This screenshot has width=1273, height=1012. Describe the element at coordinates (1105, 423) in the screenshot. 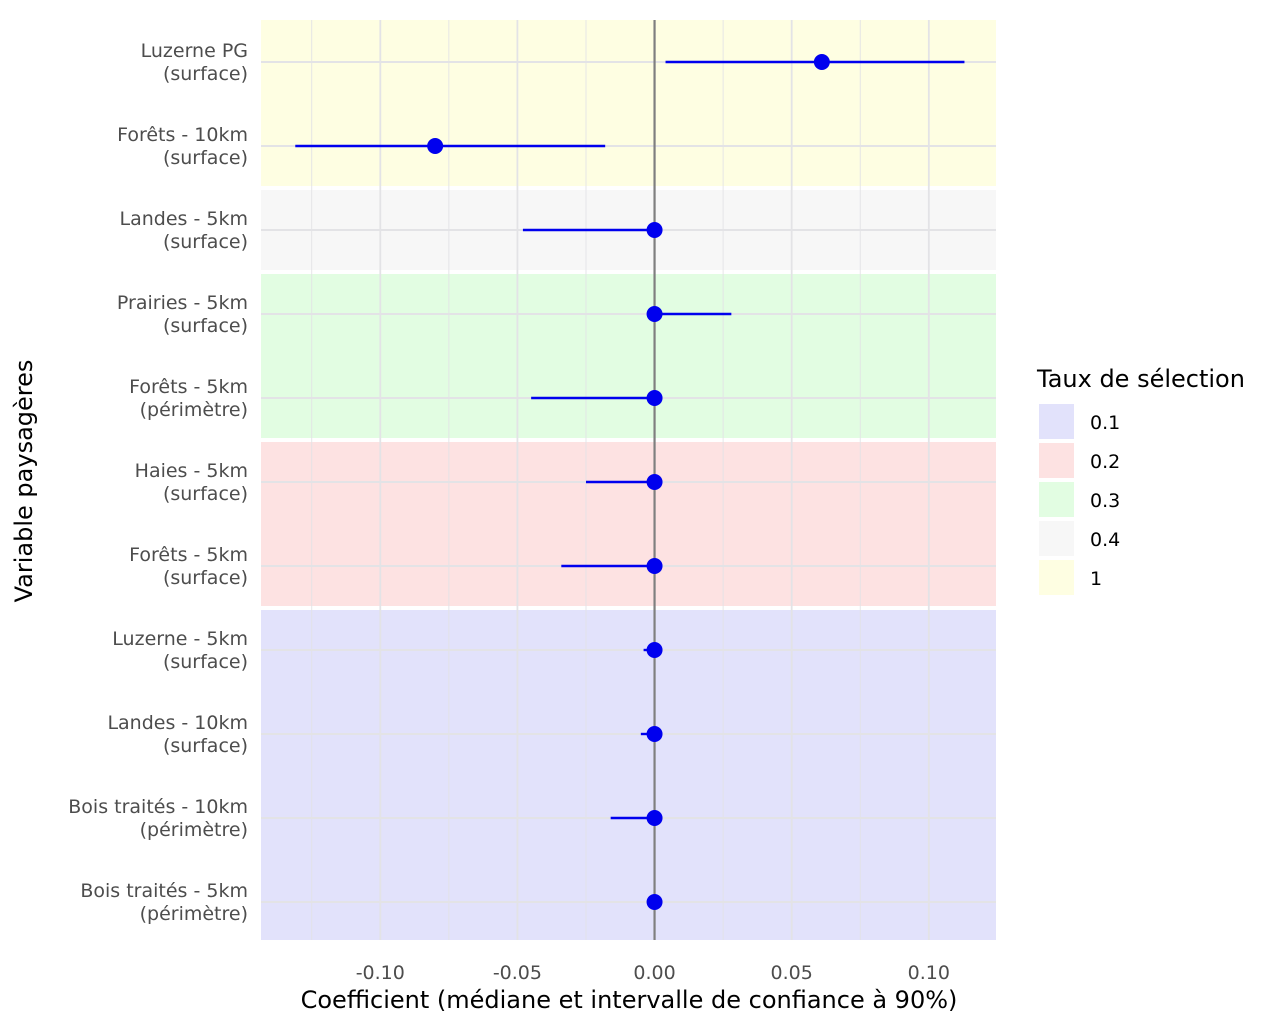

I see `legend-label: 0.1` at that location.